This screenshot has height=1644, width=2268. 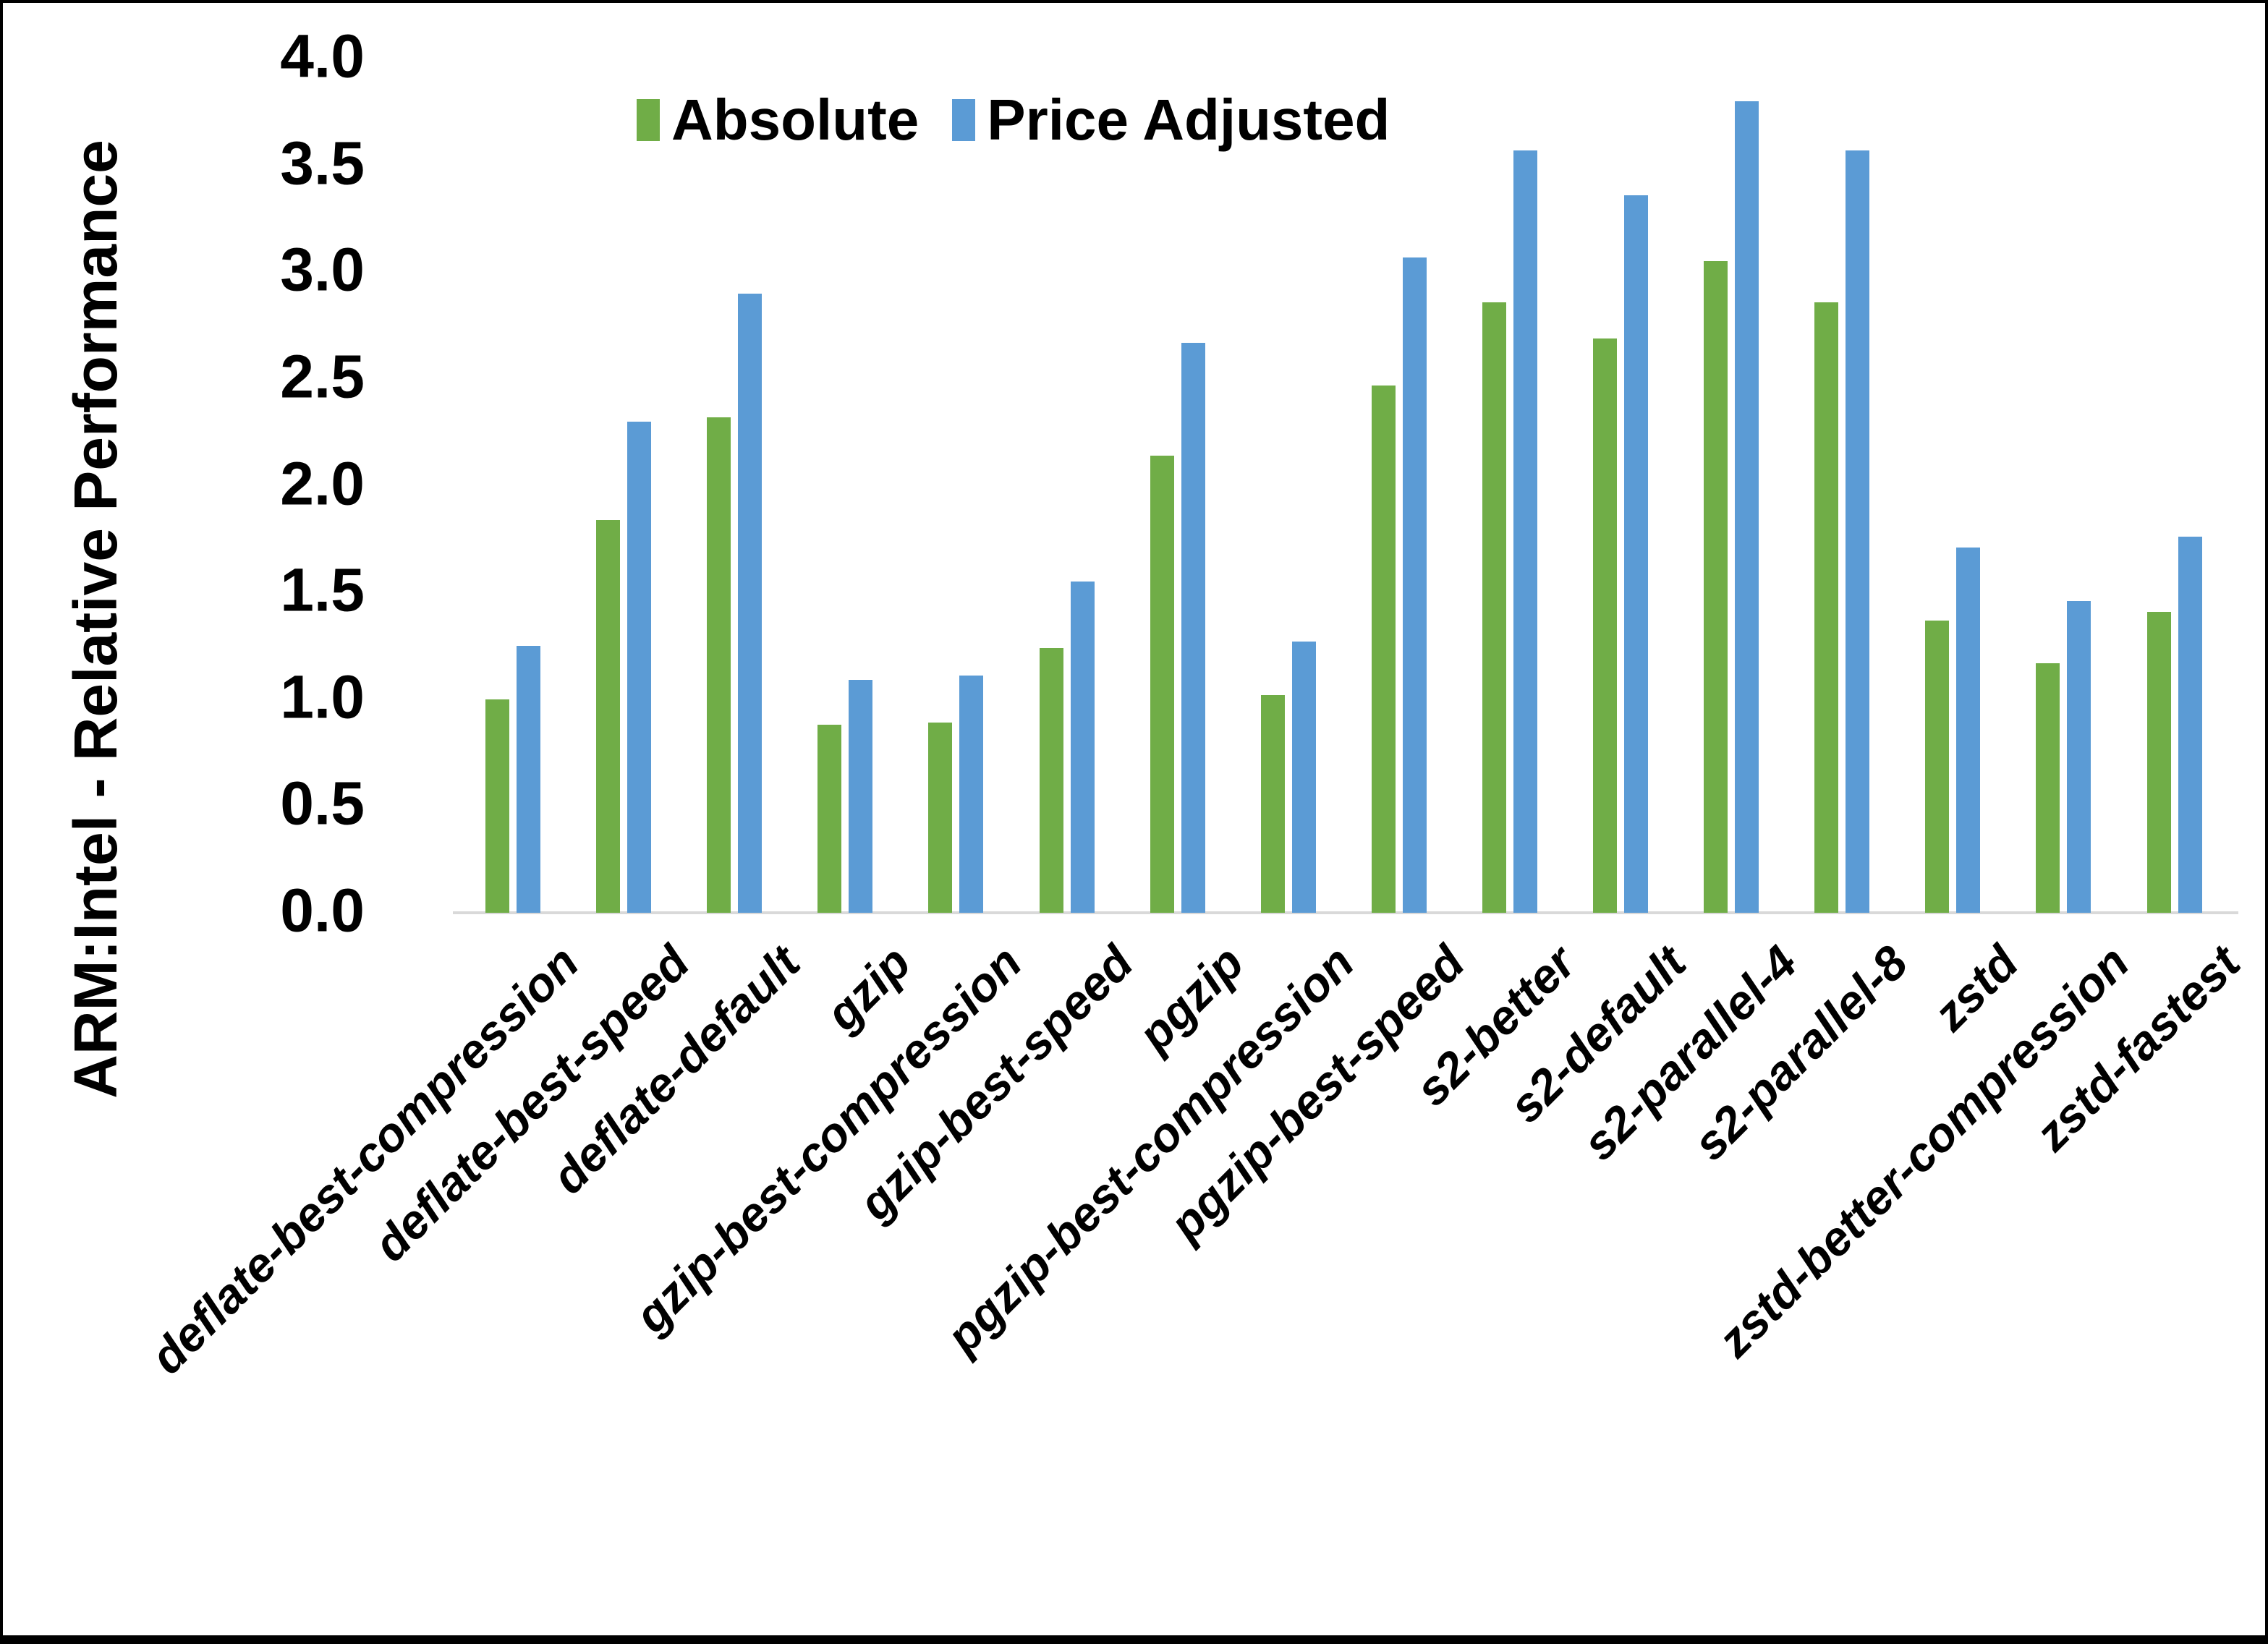 I want to click on x-category-label: zstd, so click(x=1975, y=988).